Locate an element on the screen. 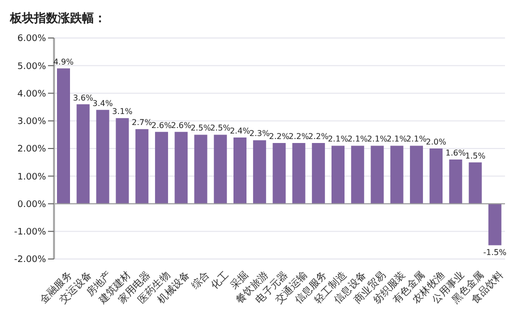 This screenshot has width=529, height=327. data-label: 2.3% is located at coordinates (259, 133).